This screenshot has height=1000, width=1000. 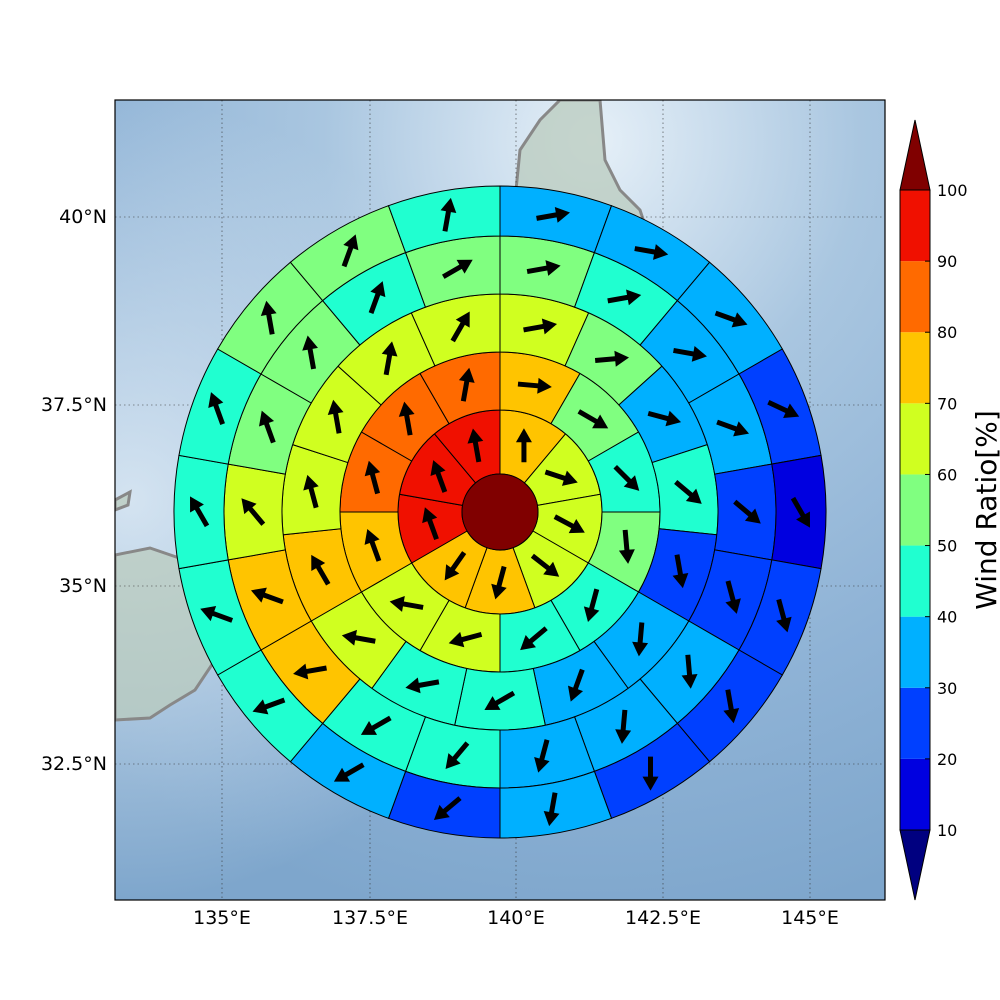 What do you see at coordinates (947, 617) in the screenshot?
I see `colorbar-tick-label: 40` at bounding box center [947, 617].